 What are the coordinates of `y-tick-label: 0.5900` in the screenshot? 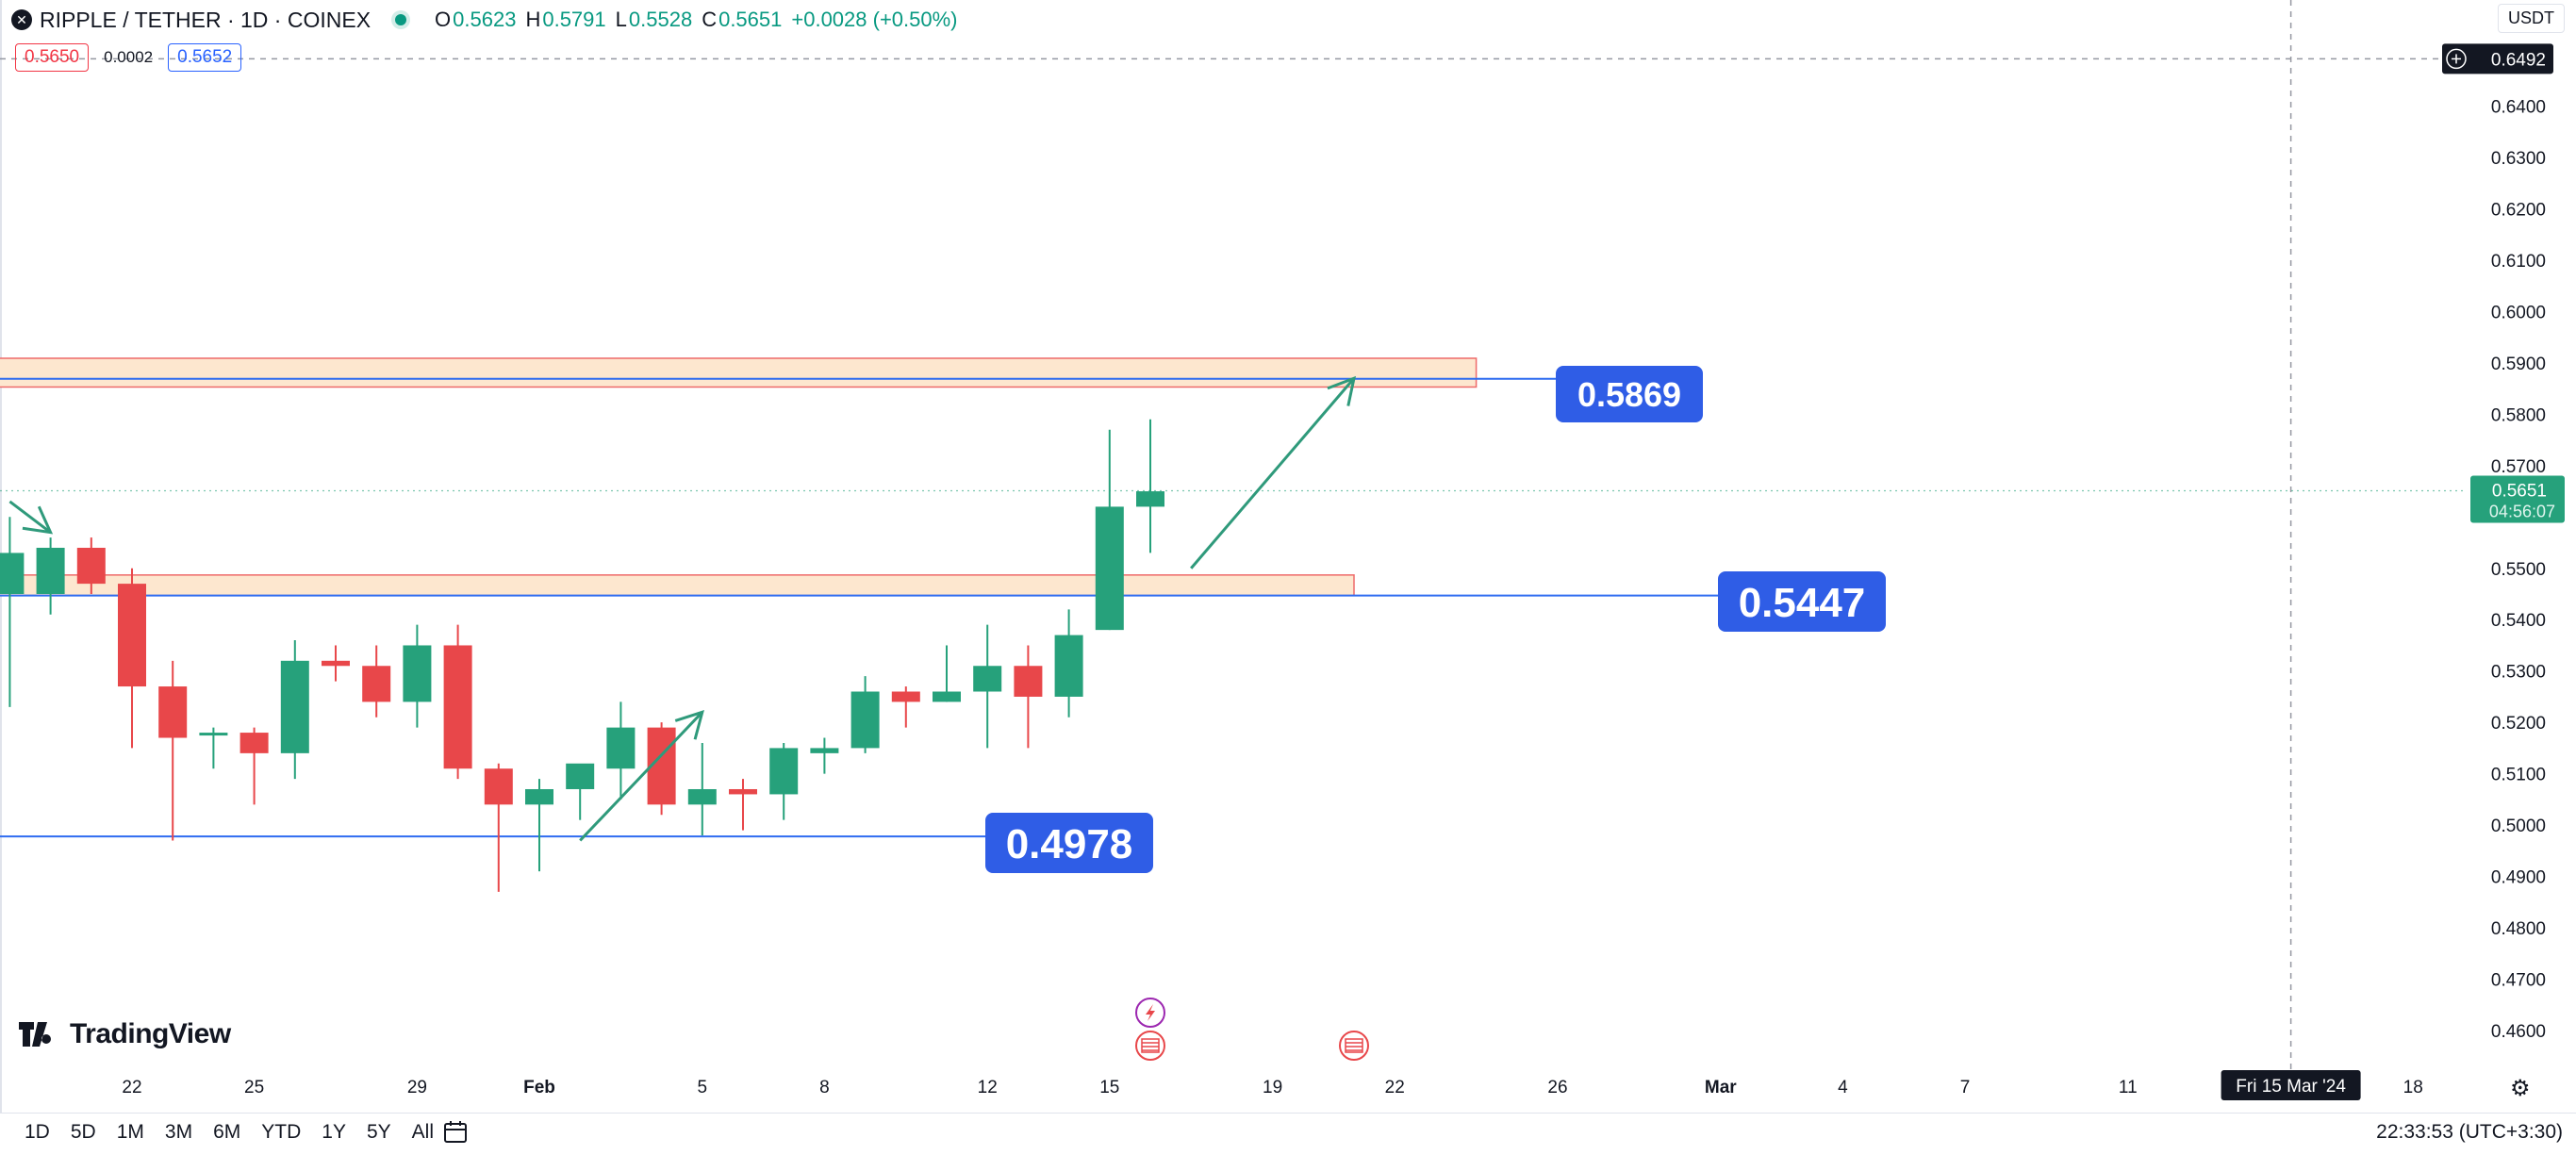 It's located at (2518, 364).